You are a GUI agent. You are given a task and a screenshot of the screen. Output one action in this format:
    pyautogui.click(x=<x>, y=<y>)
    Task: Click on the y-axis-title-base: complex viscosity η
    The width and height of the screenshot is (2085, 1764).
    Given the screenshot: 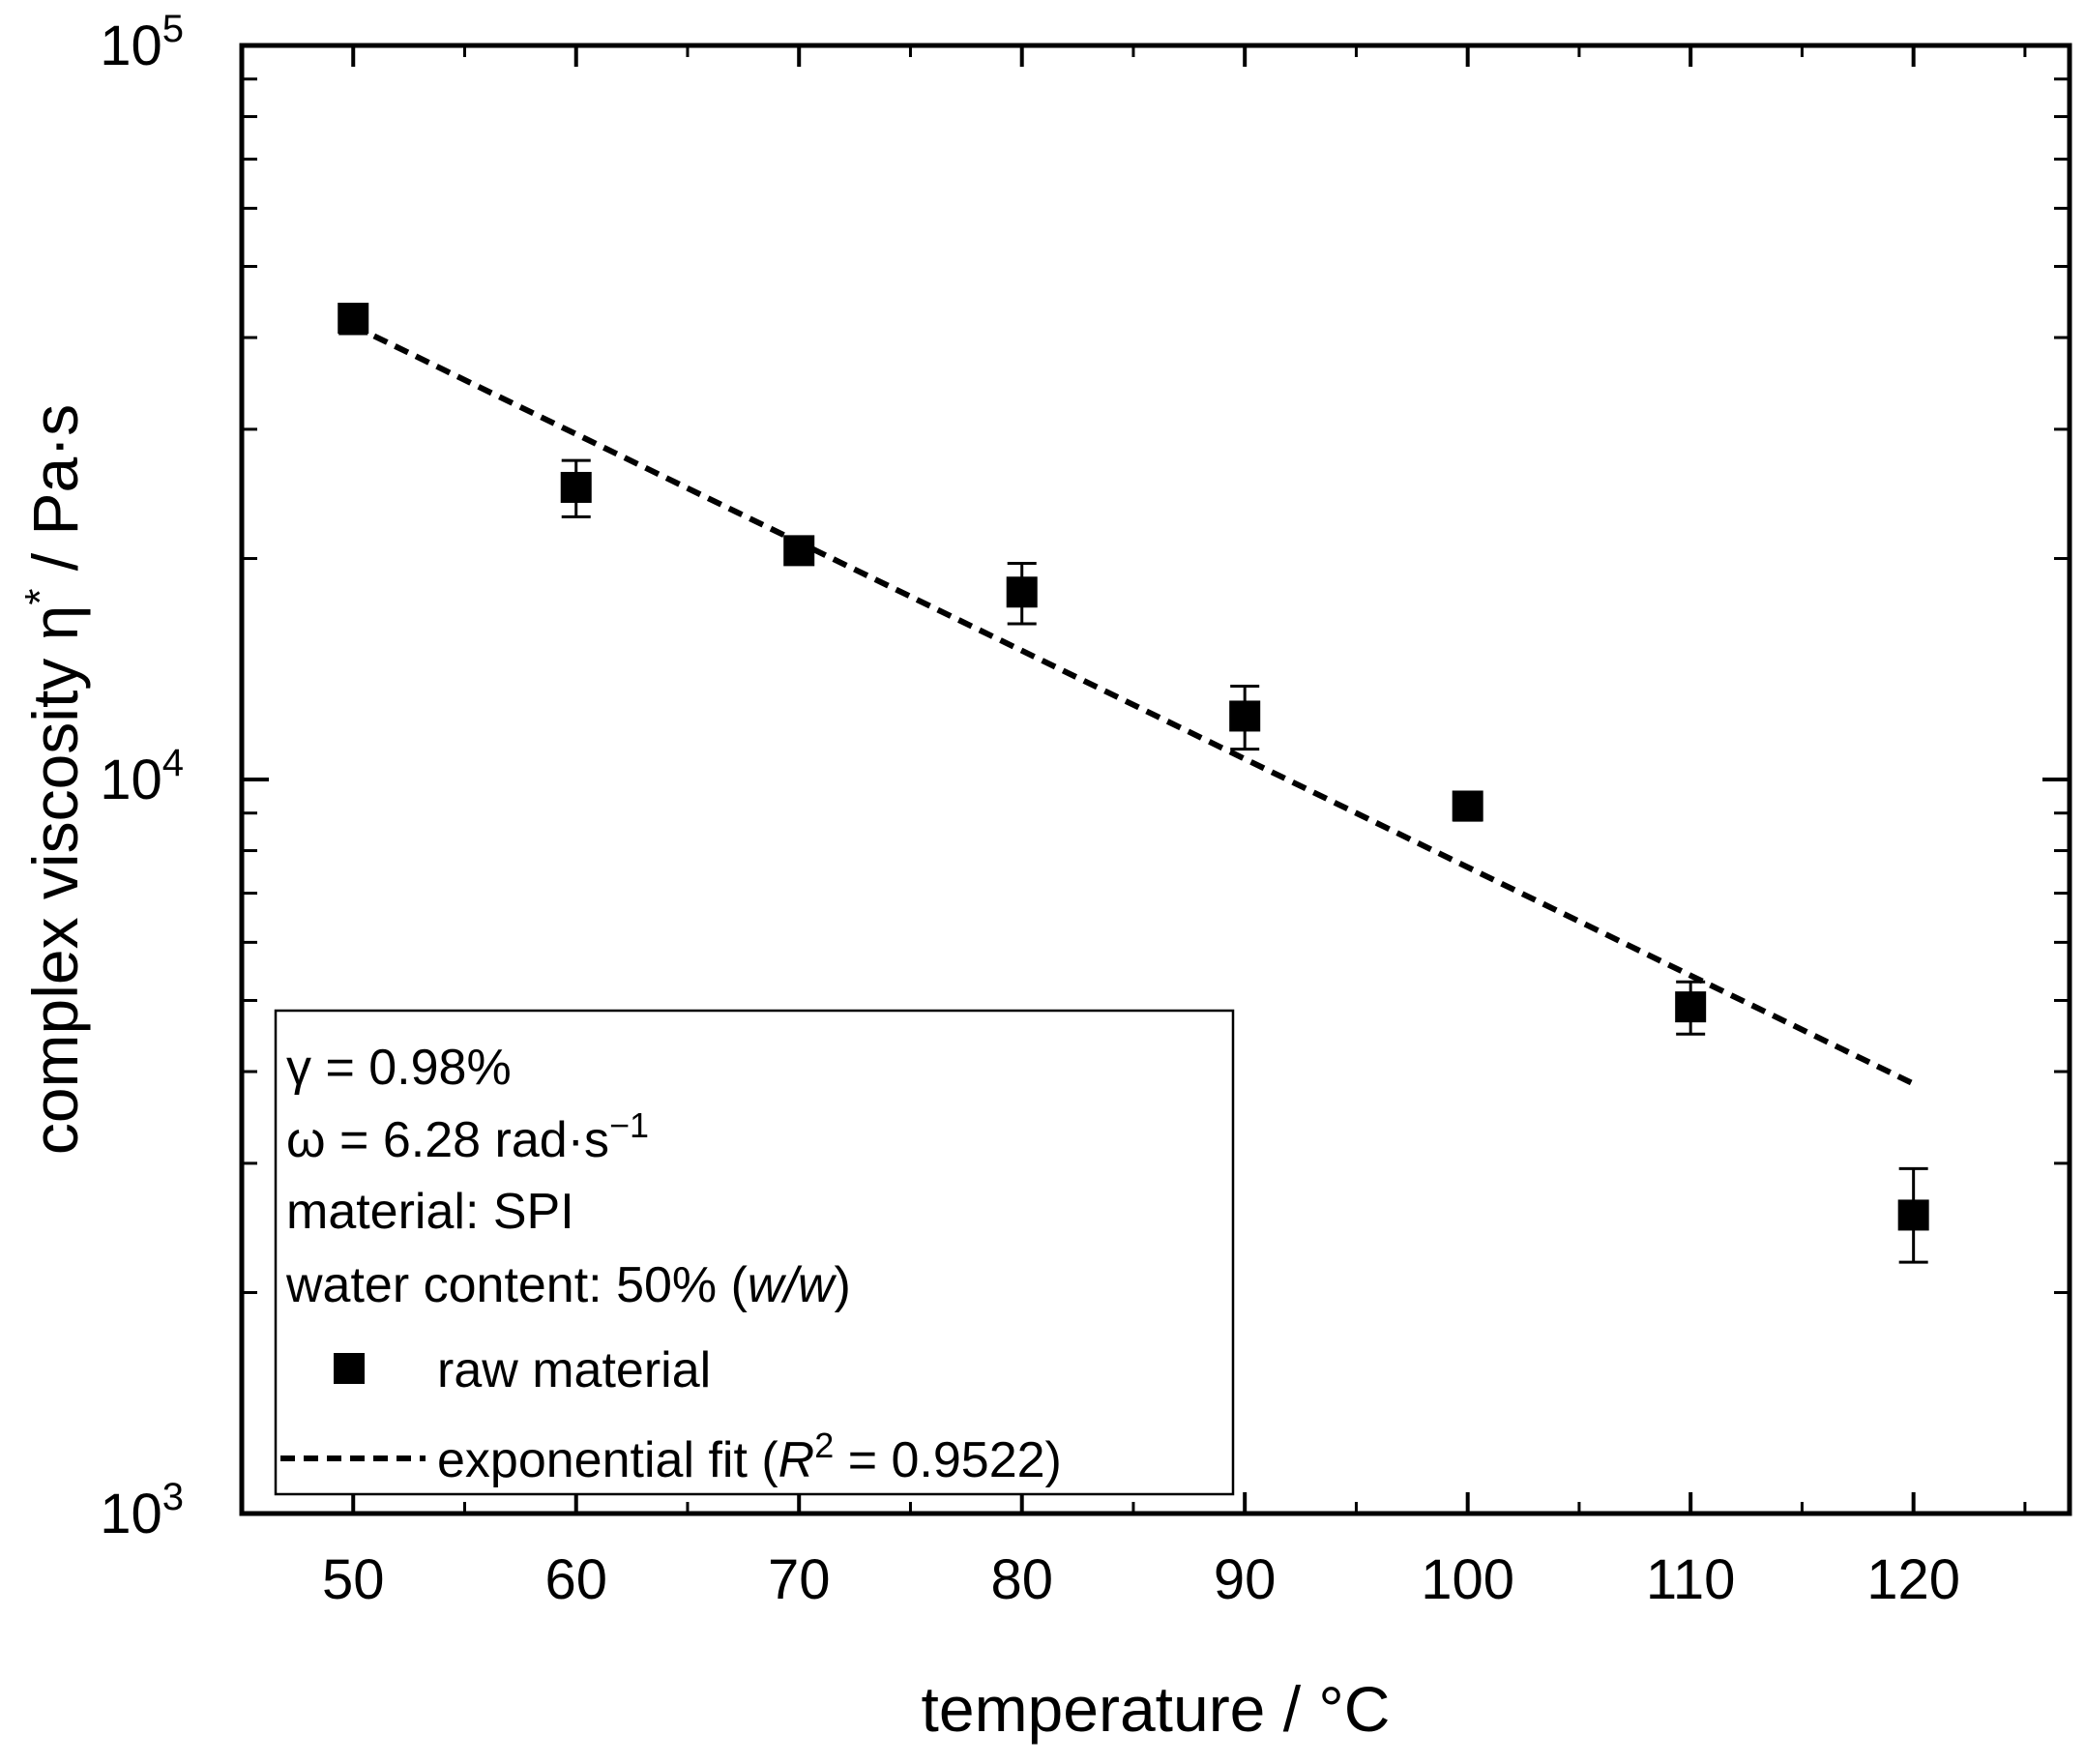 What is the action you would take?
    pyautogui.click(x=55, y=880)
    